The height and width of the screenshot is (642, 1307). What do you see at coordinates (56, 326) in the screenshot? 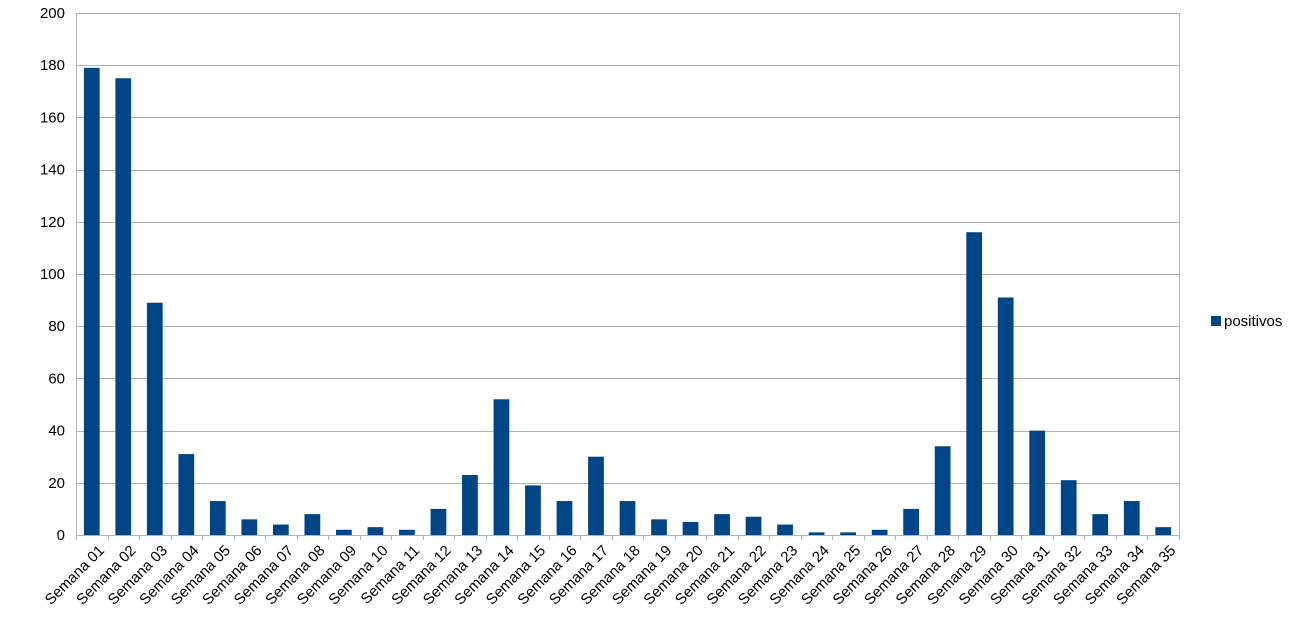
I see `y-tick-label: 80` at bounding box center [56, 326].